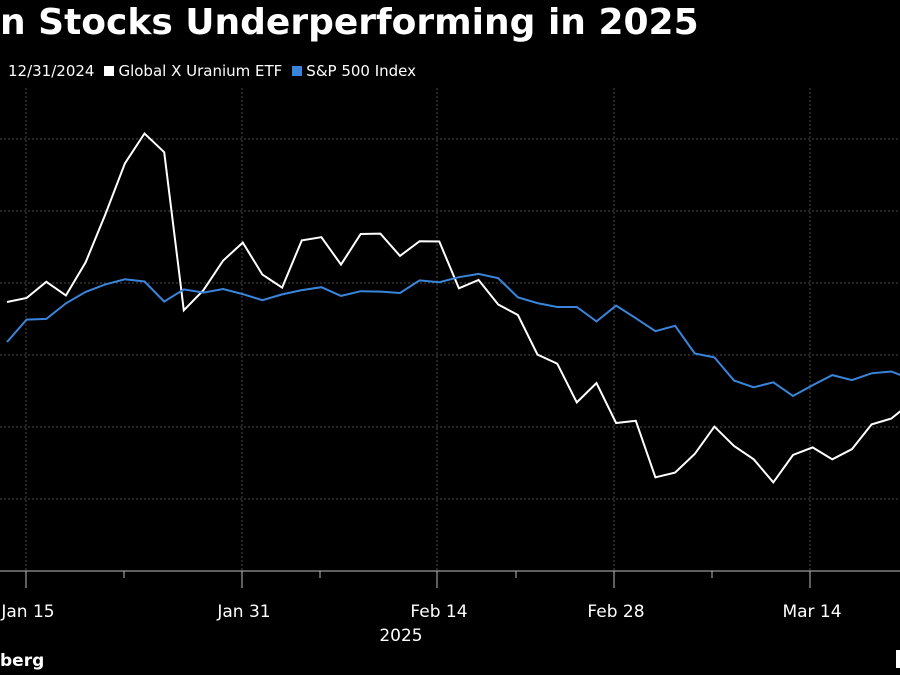 This screenshot has width=900, height=675. Describe the element at coordinates (27, 612) in the screenshot. I see `x-tick-label-0: Jan 15` at that location.